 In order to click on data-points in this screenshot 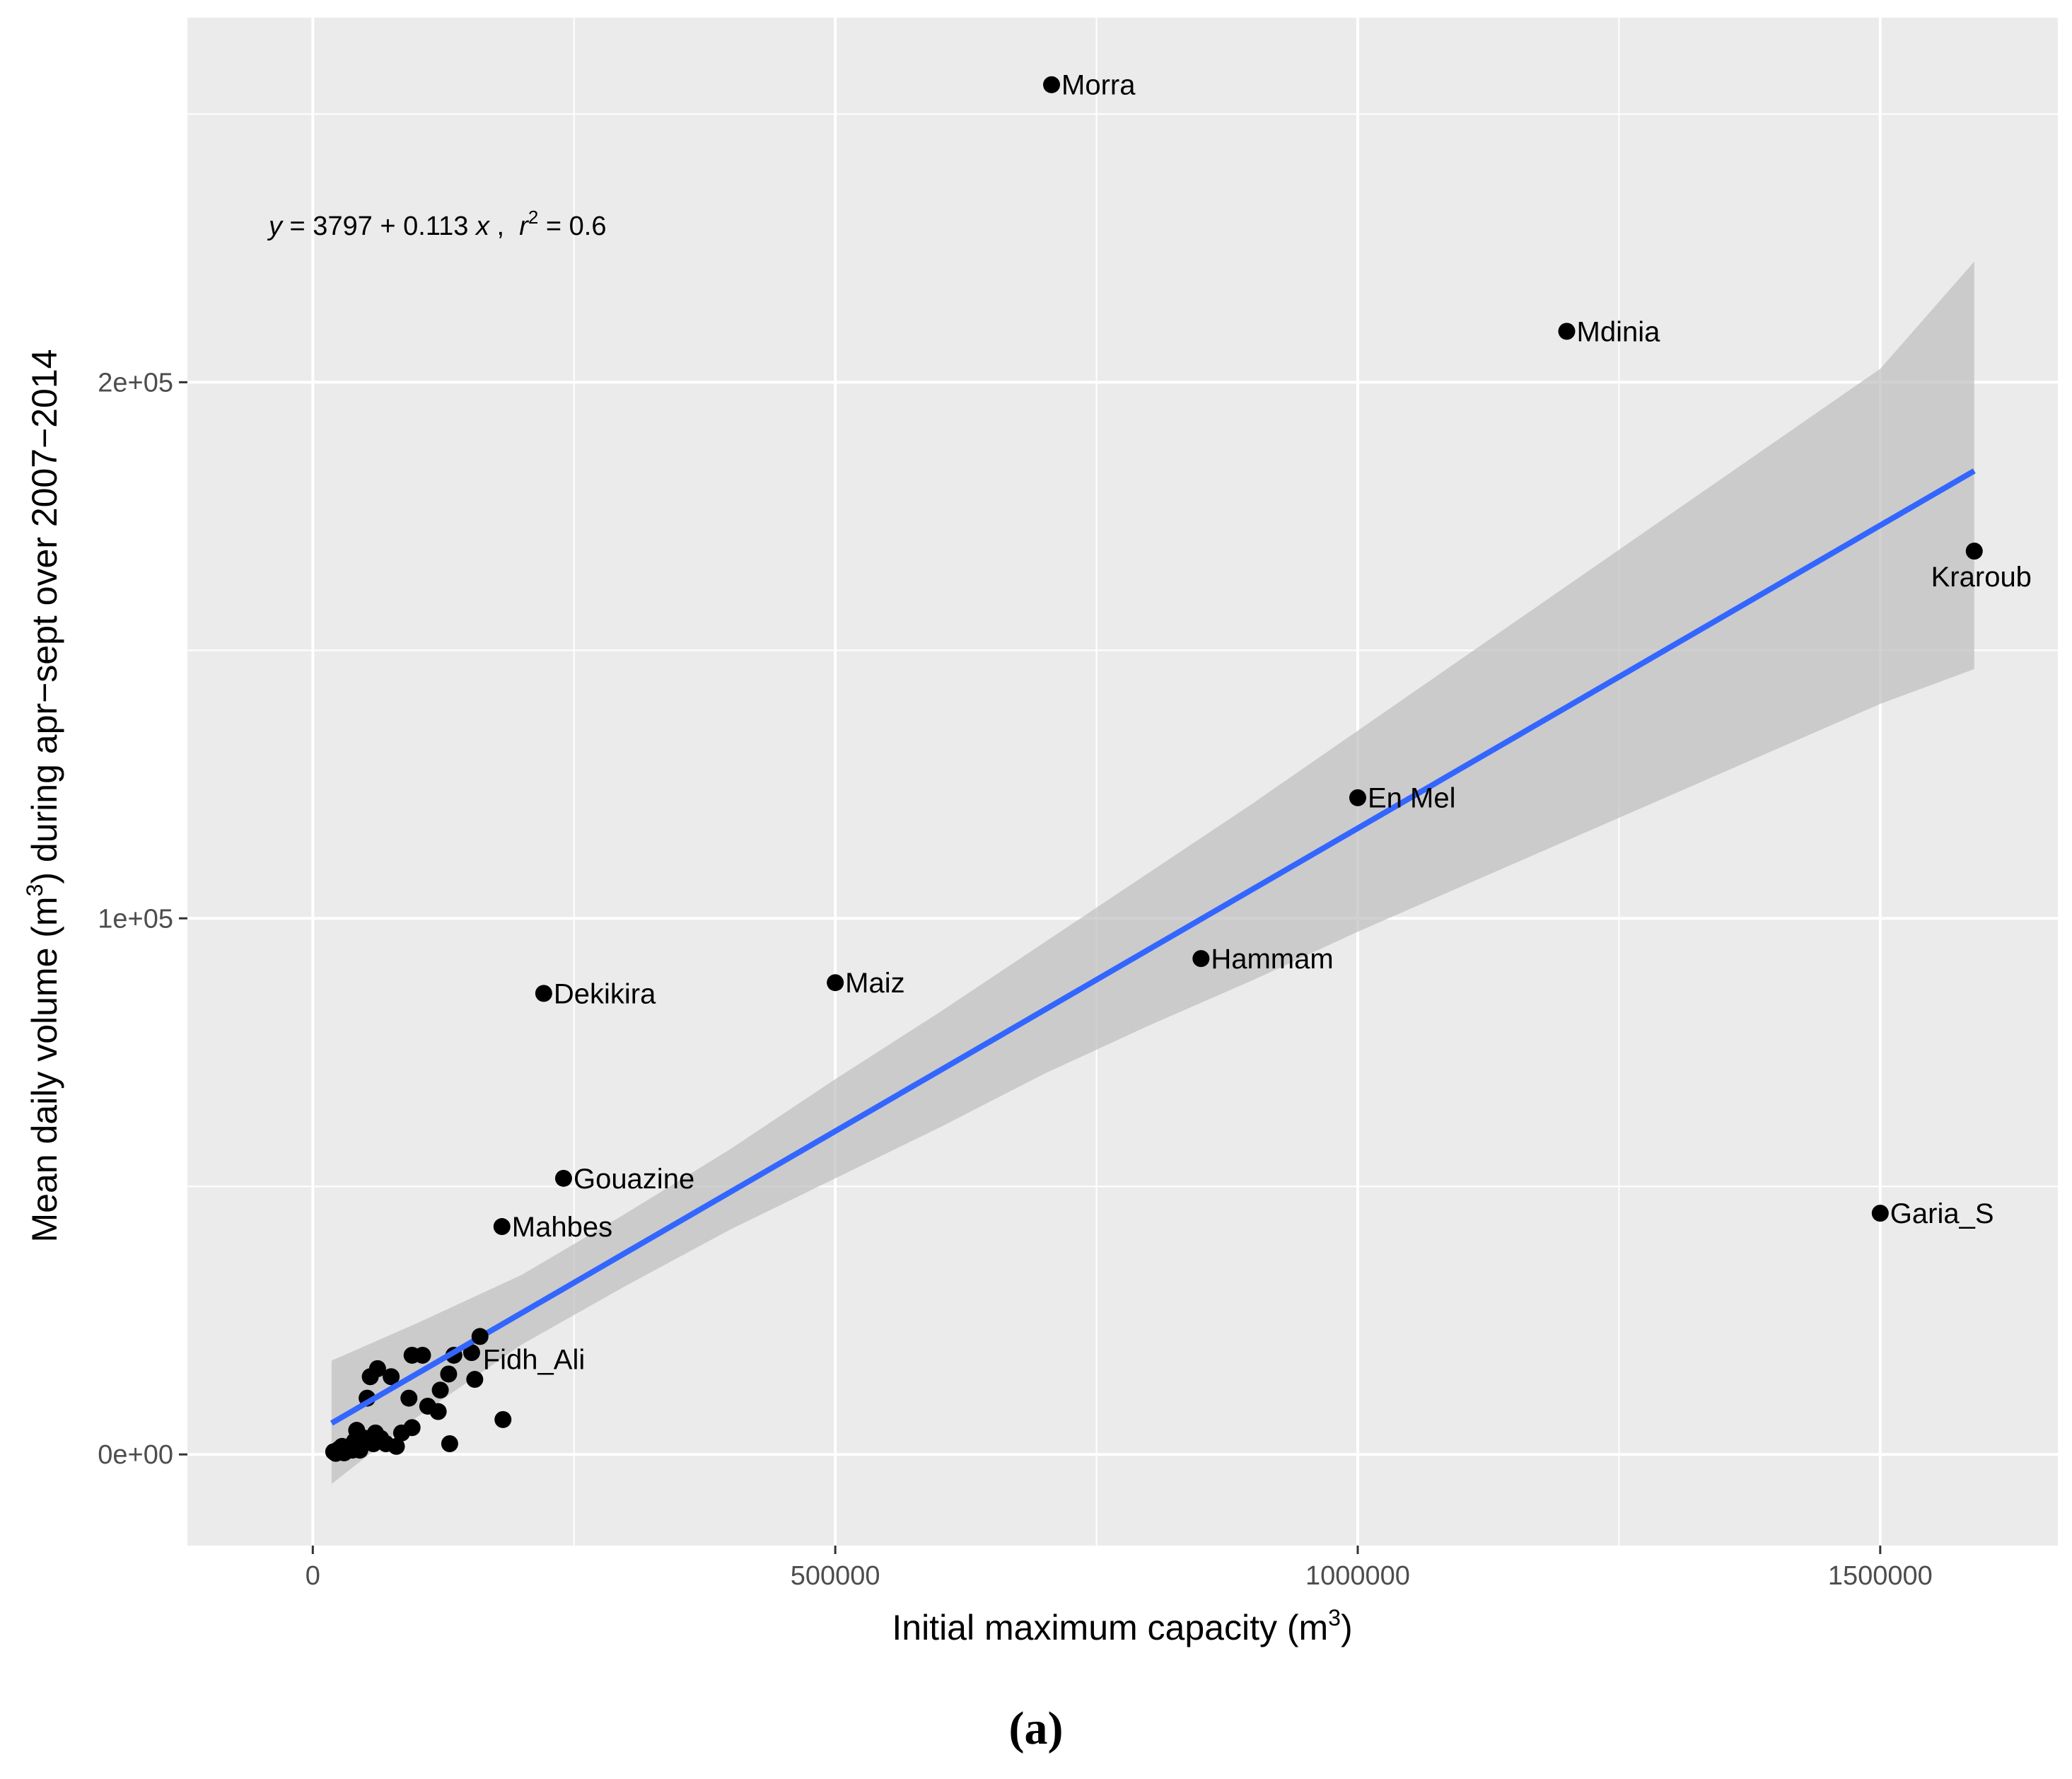, I will do `click(418, 1403)`.